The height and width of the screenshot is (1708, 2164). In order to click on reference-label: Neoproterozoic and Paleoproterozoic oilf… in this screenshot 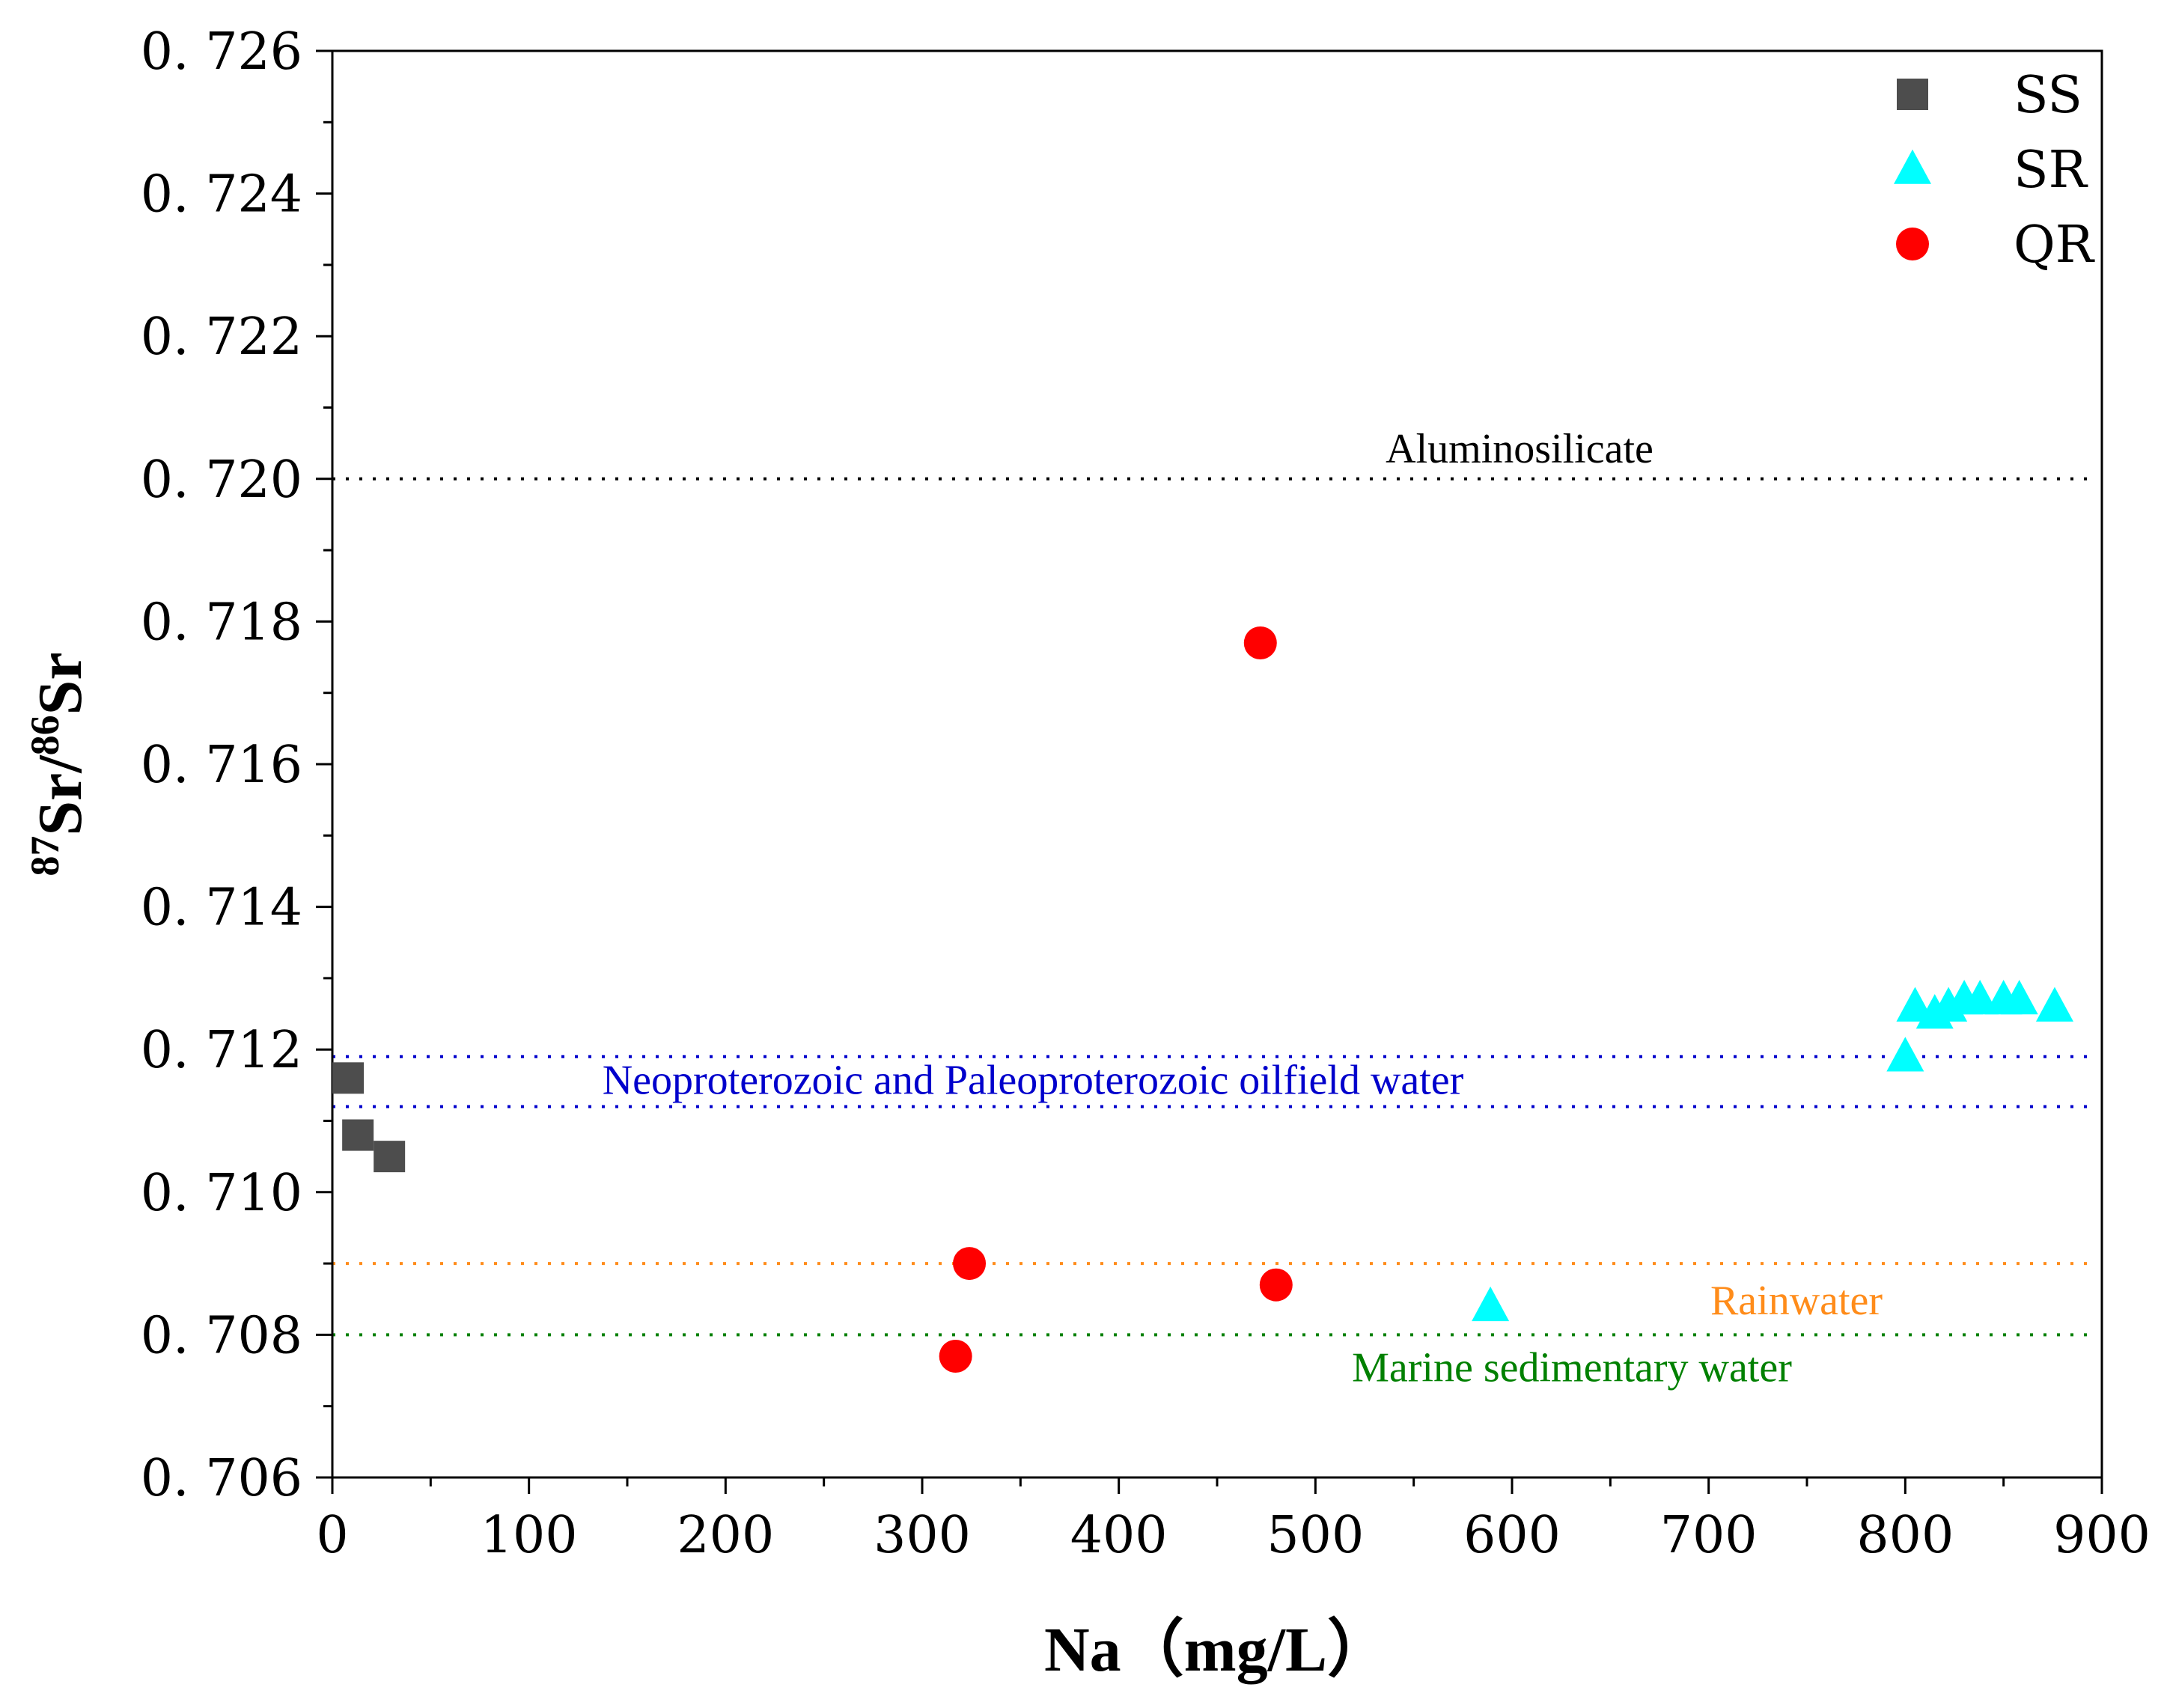, I will do `click(1033, 1081)`.